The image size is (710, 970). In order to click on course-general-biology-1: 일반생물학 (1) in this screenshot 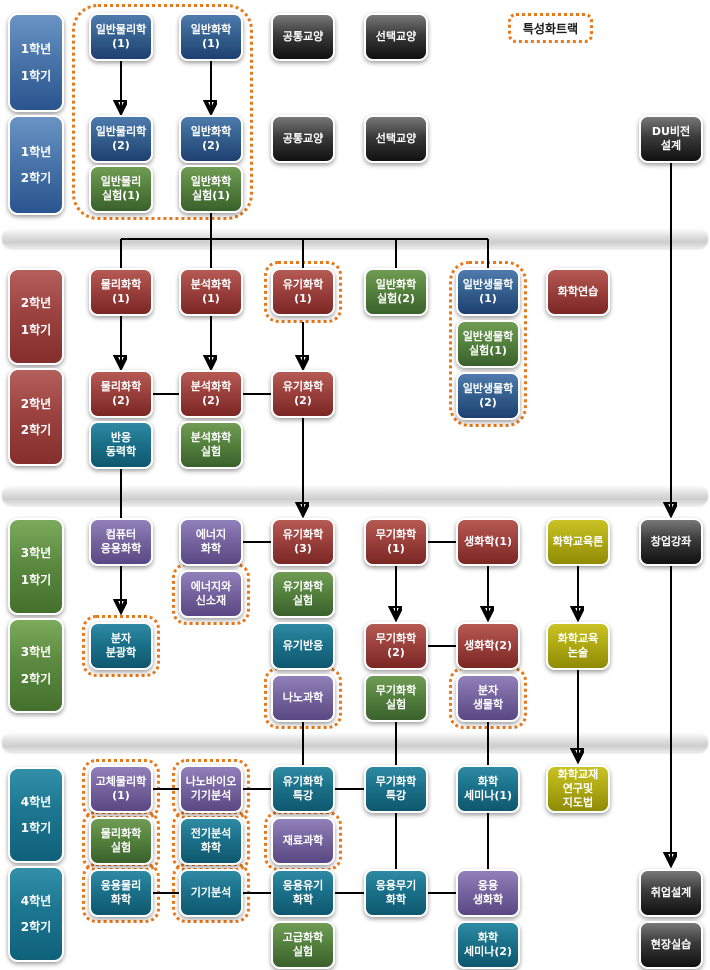, I will do `click(488, 292)`.